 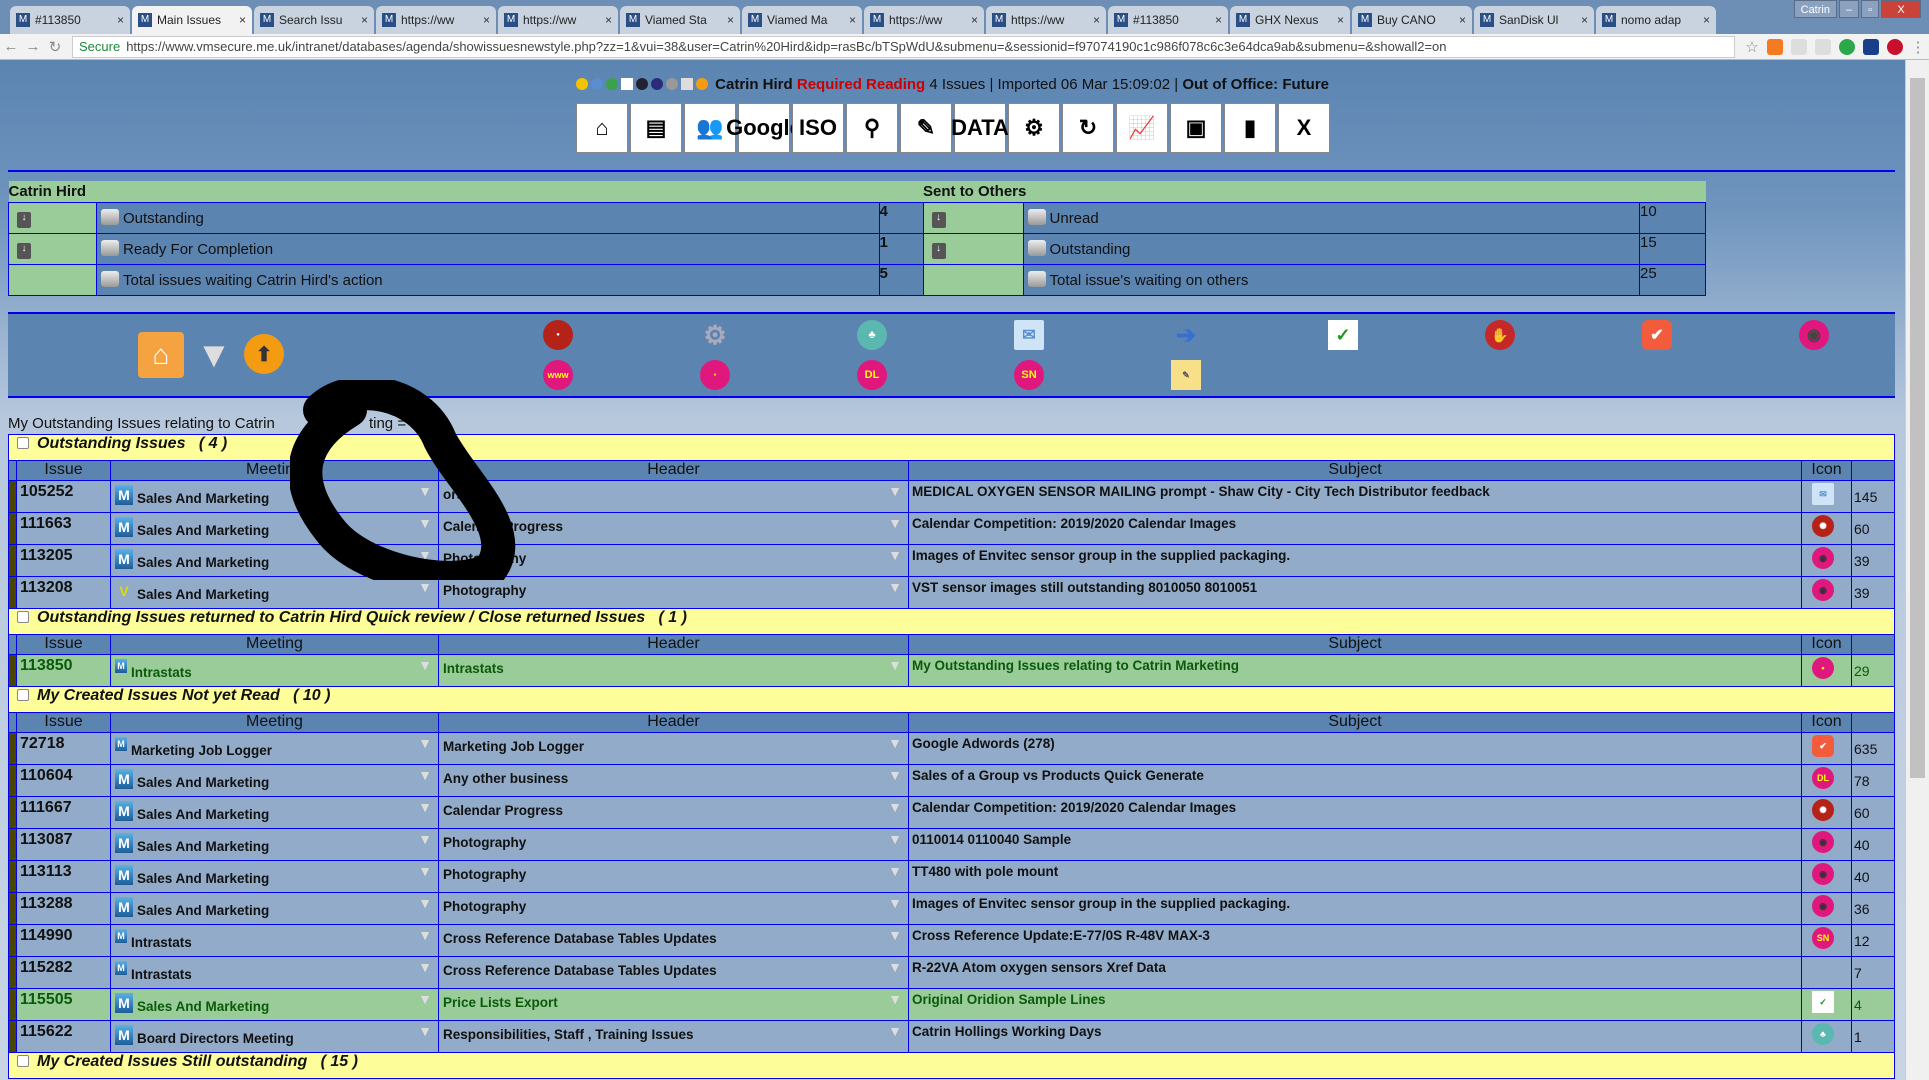 I want to click on pen-icon, so click(x=627, y=84).